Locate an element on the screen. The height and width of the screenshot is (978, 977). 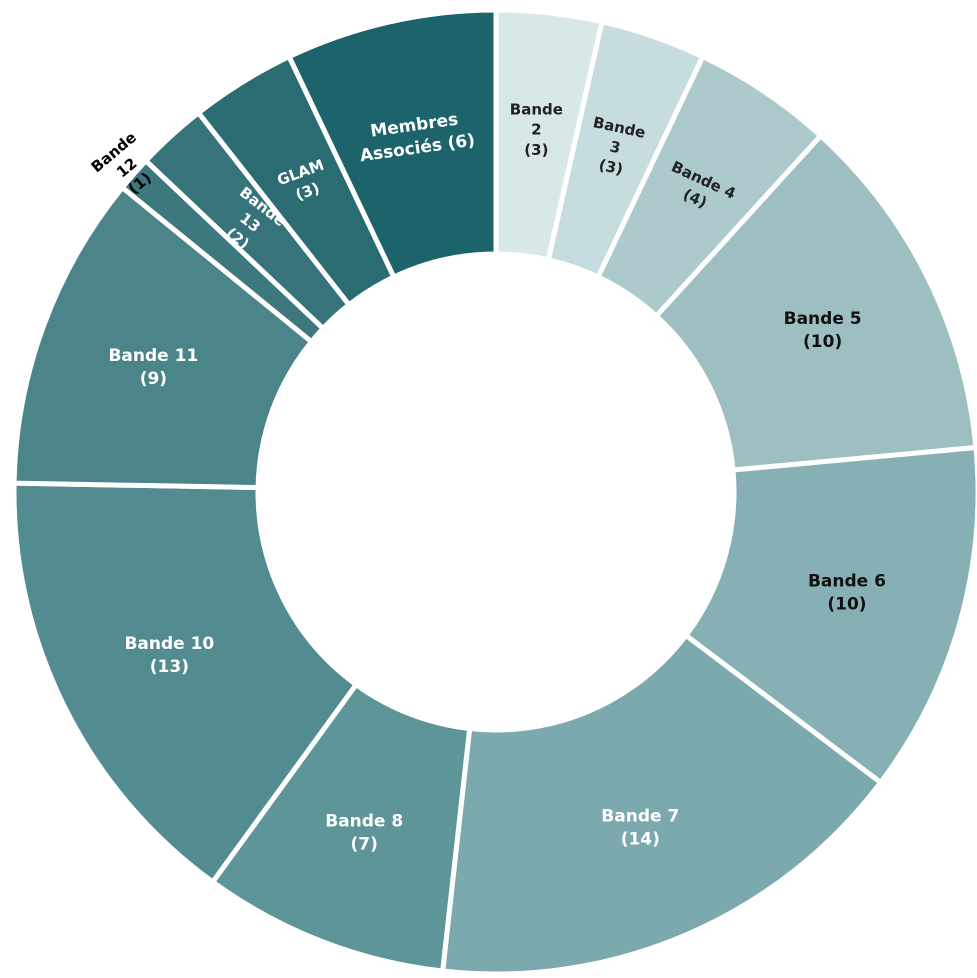
label-line: Bande 5 is located at coordinates (823, 319).